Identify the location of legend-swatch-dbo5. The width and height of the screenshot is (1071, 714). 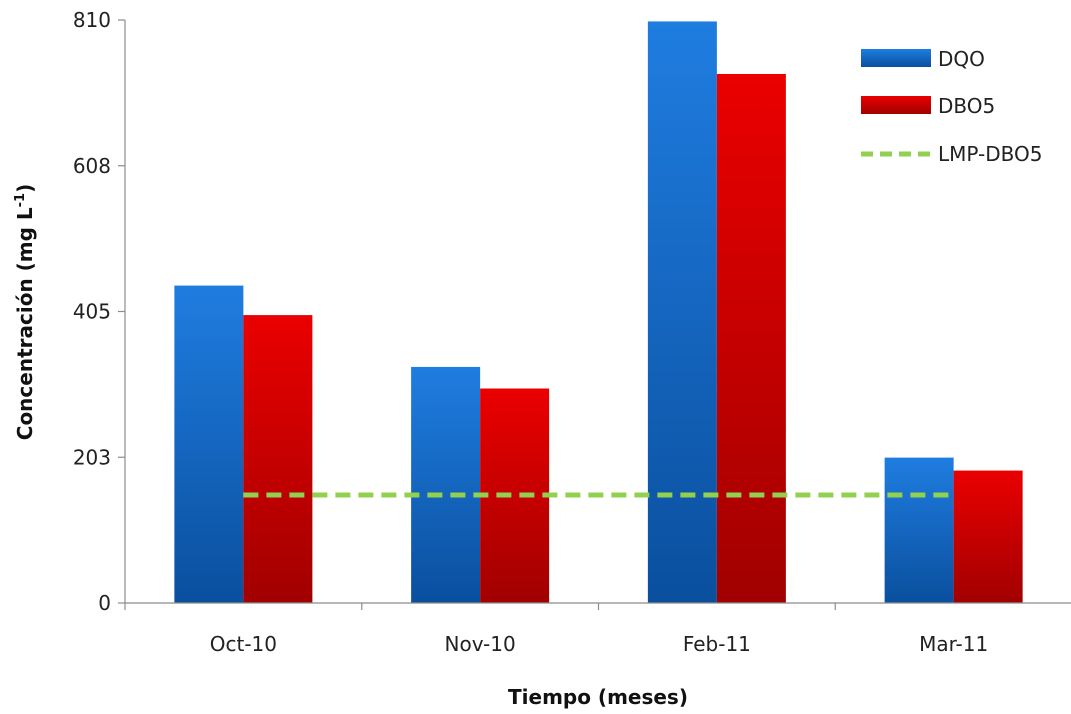
(896, 105).